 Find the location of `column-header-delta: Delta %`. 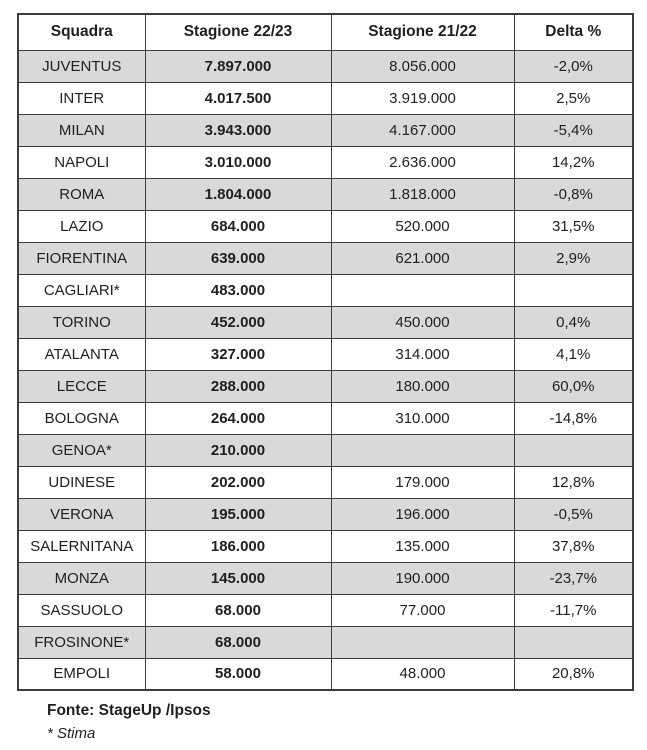

column-header-delta: Delta % is located at coordinates (573, 32).